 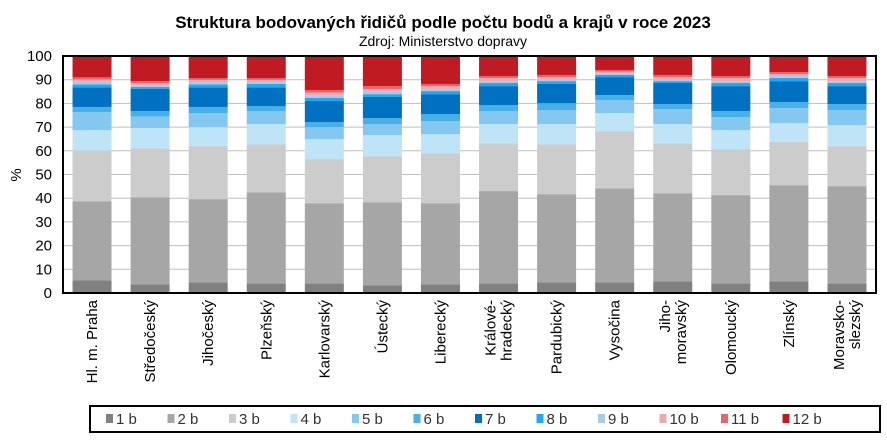 I want to click on x-tick-label: Pardubický, so click(x=557, y=337).